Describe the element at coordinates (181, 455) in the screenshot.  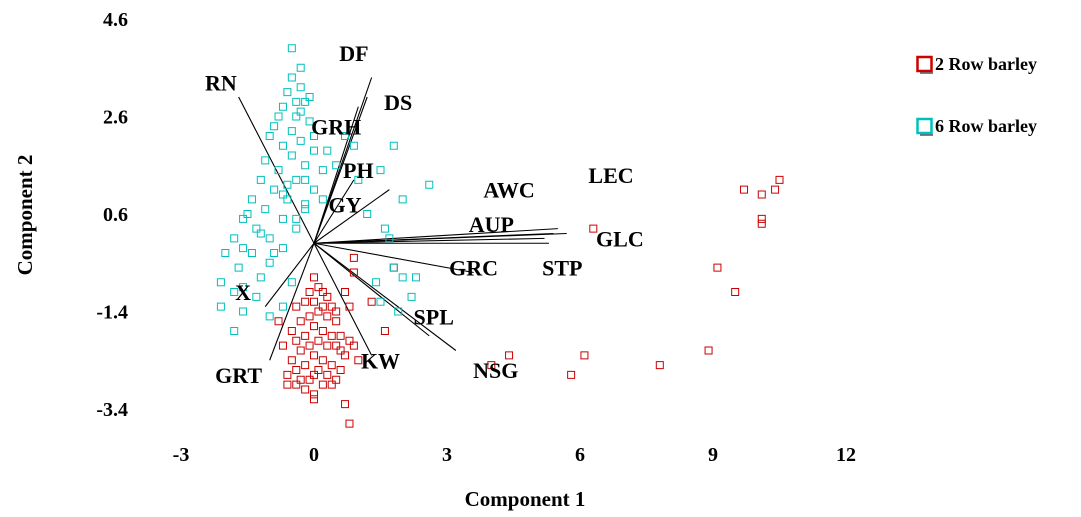
I see `x-tick-label: -3` at that location.